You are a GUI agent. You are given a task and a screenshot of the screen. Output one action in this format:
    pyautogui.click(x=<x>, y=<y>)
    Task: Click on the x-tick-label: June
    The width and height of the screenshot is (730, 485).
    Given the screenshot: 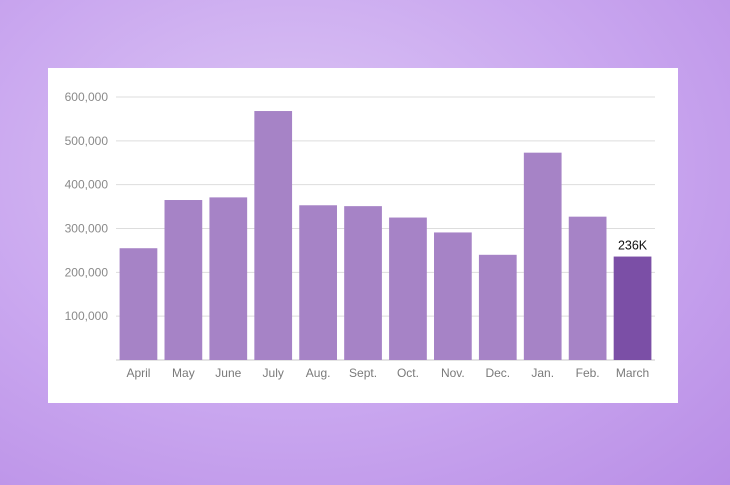 What is the action you would take?
    pyautogui.click(x=228, y=373)
    